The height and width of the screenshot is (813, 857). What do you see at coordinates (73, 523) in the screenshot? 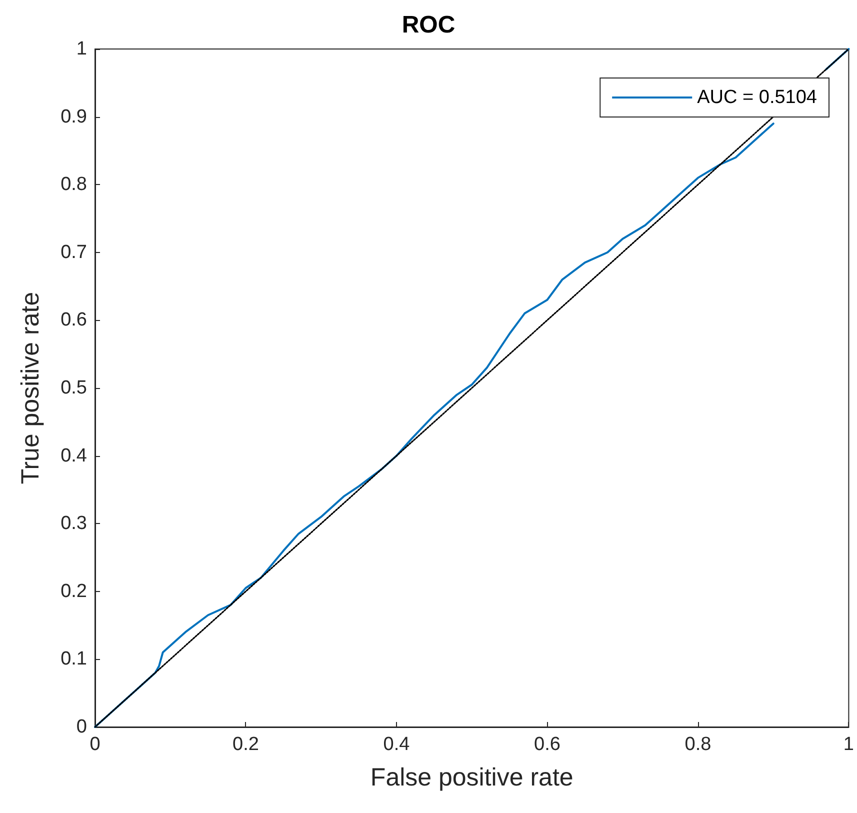
I see `y-tick-label: 0.3` at bounding box center [73, 523].